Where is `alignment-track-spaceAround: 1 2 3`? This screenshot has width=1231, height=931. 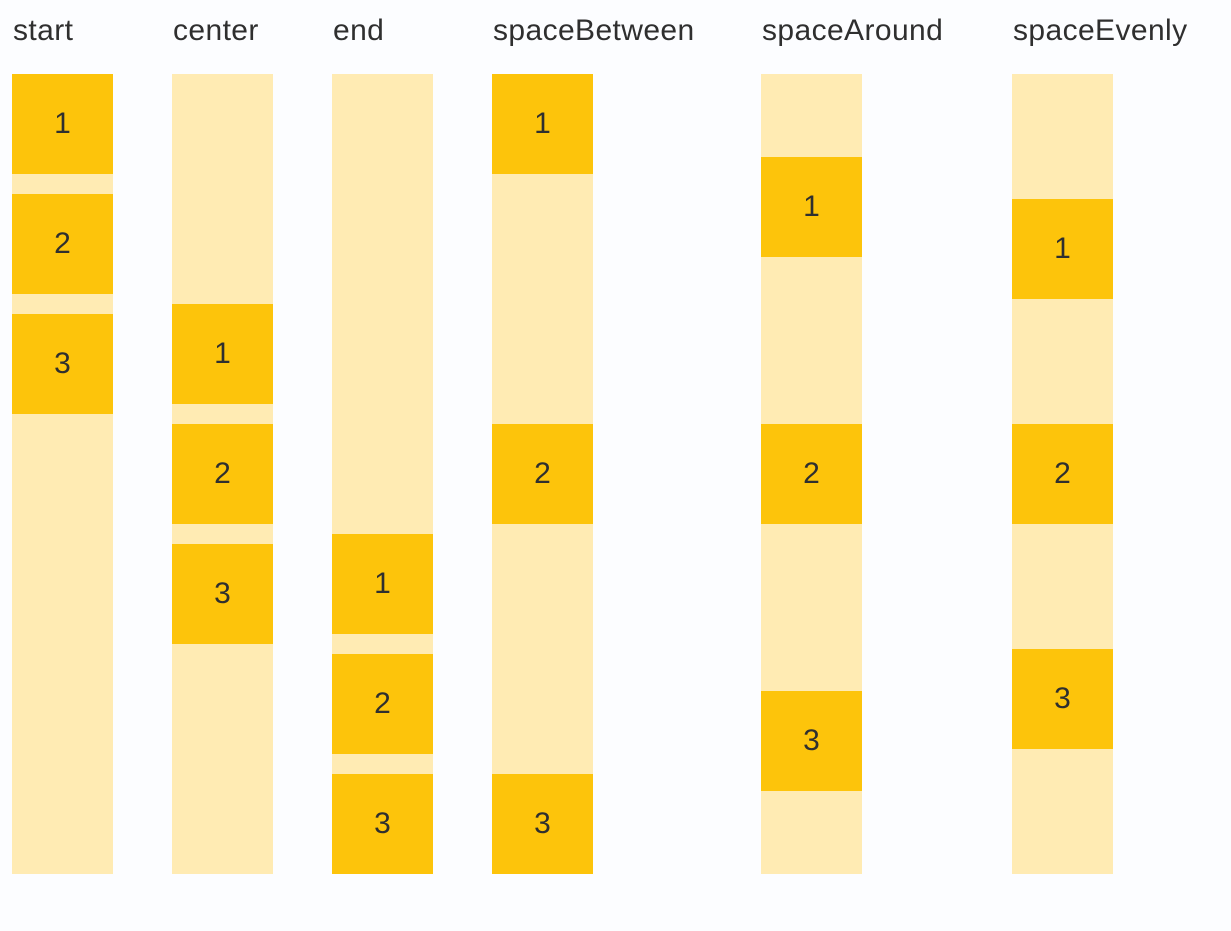
alignment-track-spaceAround: 1 2 3 is located at coordinates (811, 474).